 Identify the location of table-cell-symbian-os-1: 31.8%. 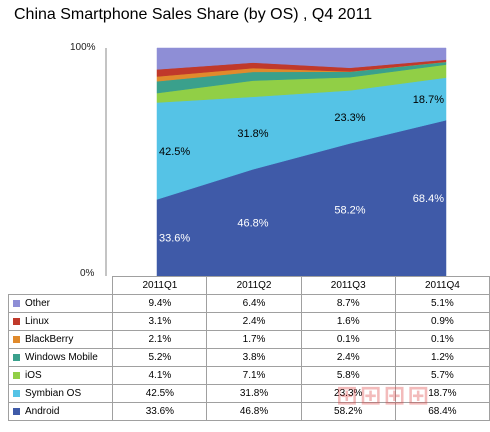
(254, 393).